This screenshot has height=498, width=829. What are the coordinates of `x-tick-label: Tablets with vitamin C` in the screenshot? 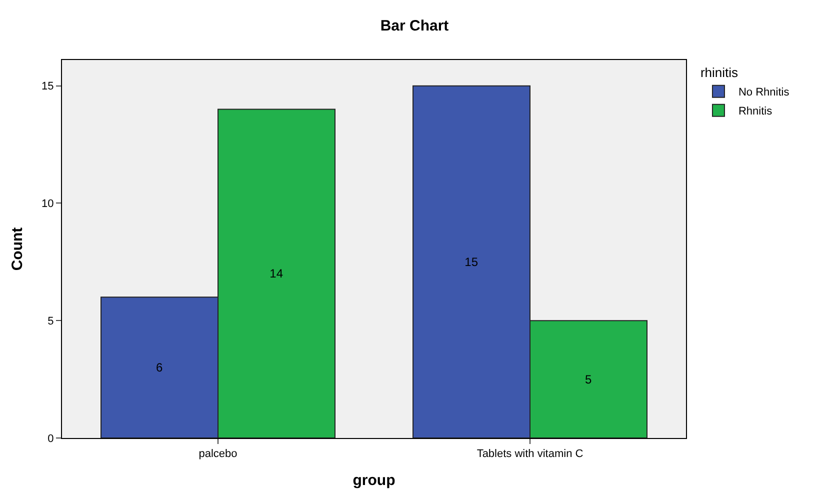 It's located at (530, 454).